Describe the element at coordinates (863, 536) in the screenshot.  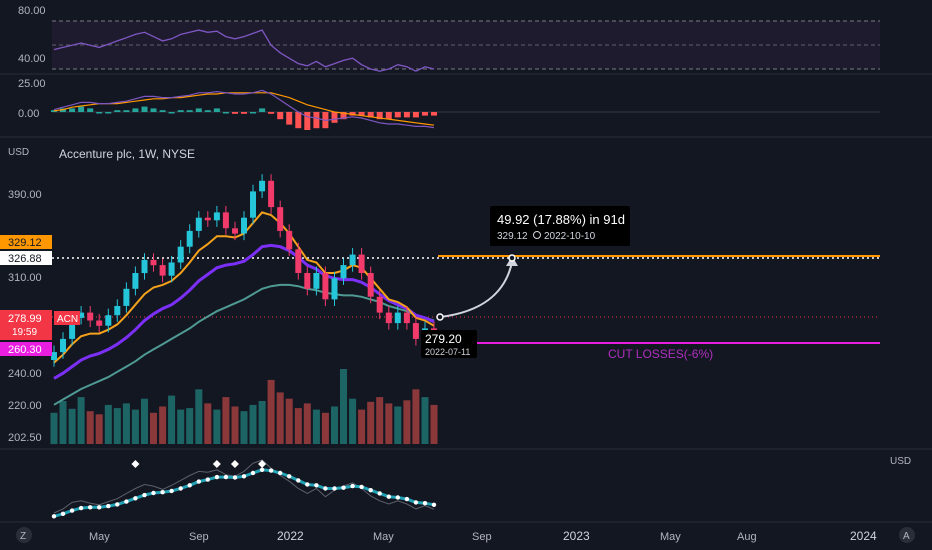
I see `x-tick-2024: 2024` at that location.